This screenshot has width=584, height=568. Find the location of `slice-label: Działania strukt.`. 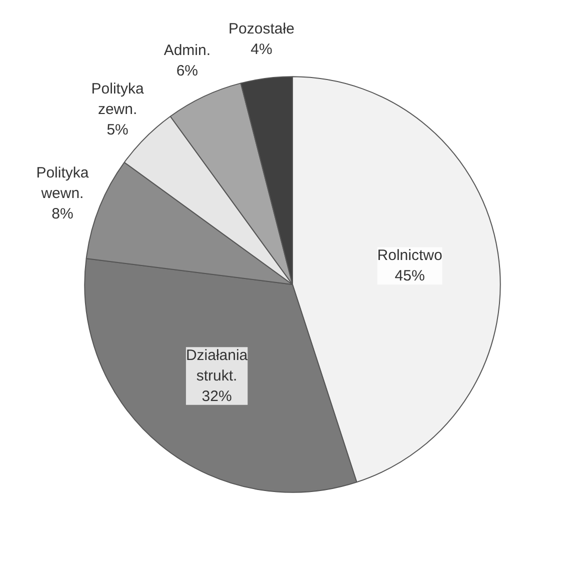

slice-label: Działania strukt. is located at coordinates (217, 365).